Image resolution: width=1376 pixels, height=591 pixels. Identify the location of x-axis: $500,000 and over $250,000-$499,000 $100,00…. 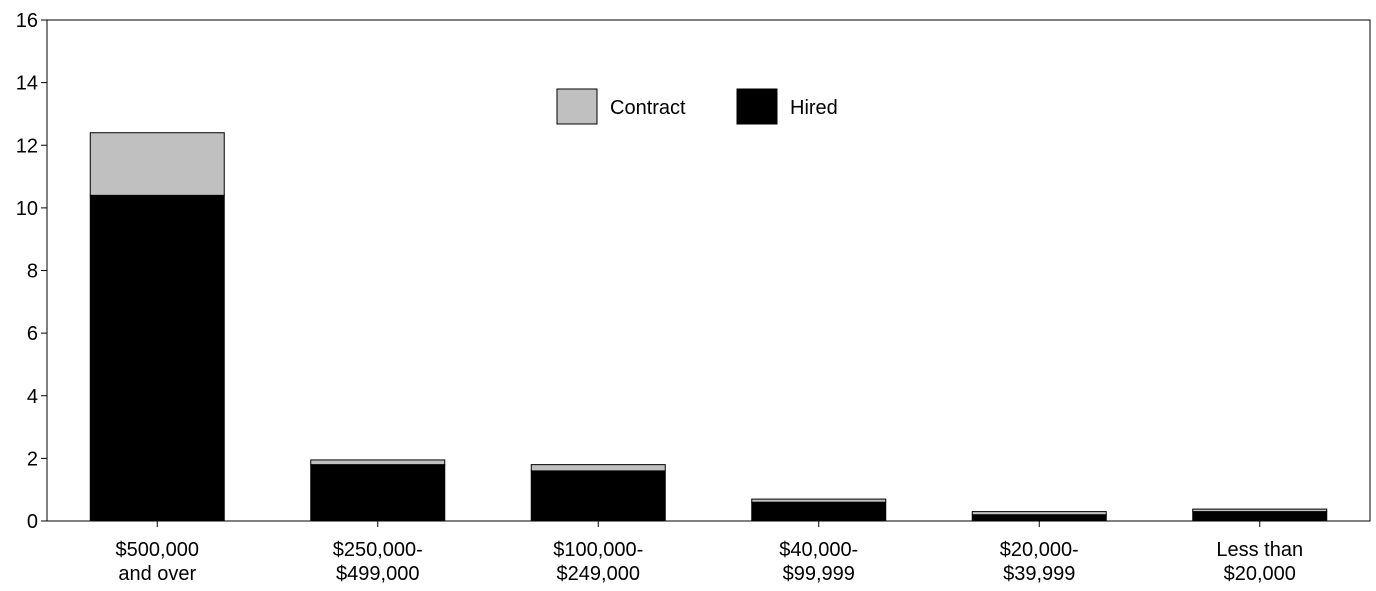
(709, 553).